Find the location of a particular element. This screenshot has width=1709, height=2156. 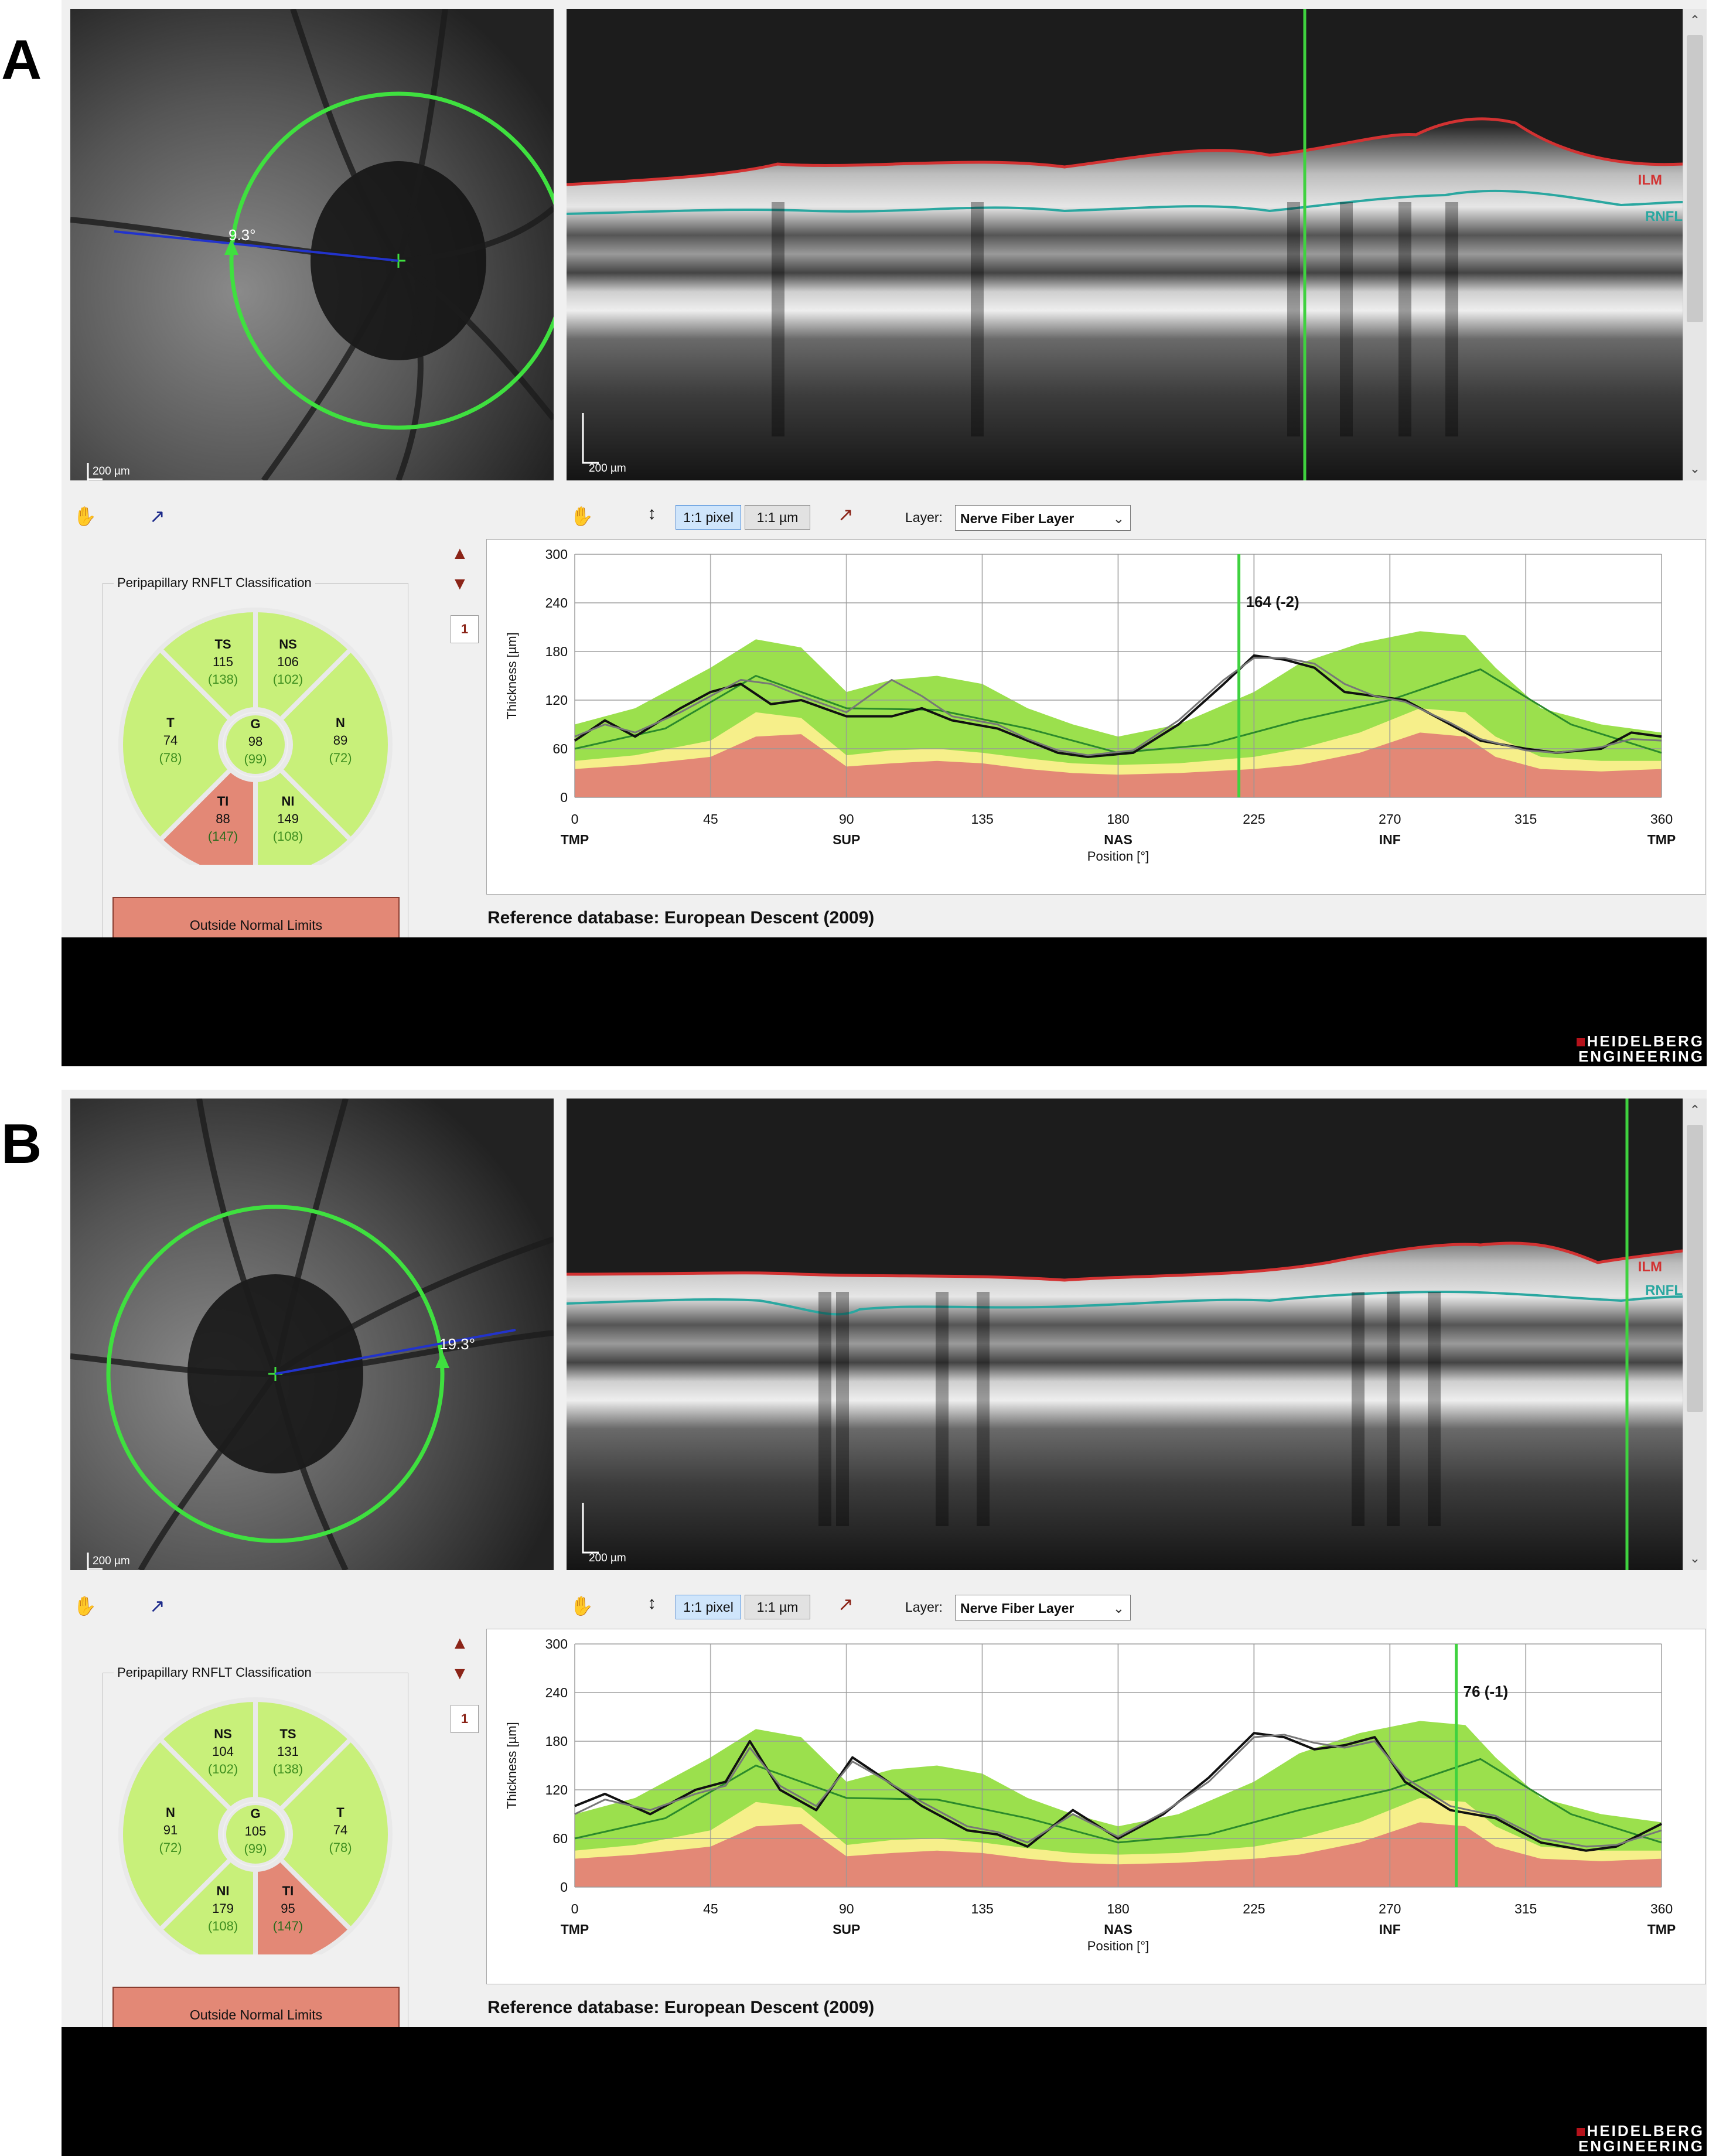

bscan-svg: ILM RNFL 200 µm is located at coordinates (1125, 244).